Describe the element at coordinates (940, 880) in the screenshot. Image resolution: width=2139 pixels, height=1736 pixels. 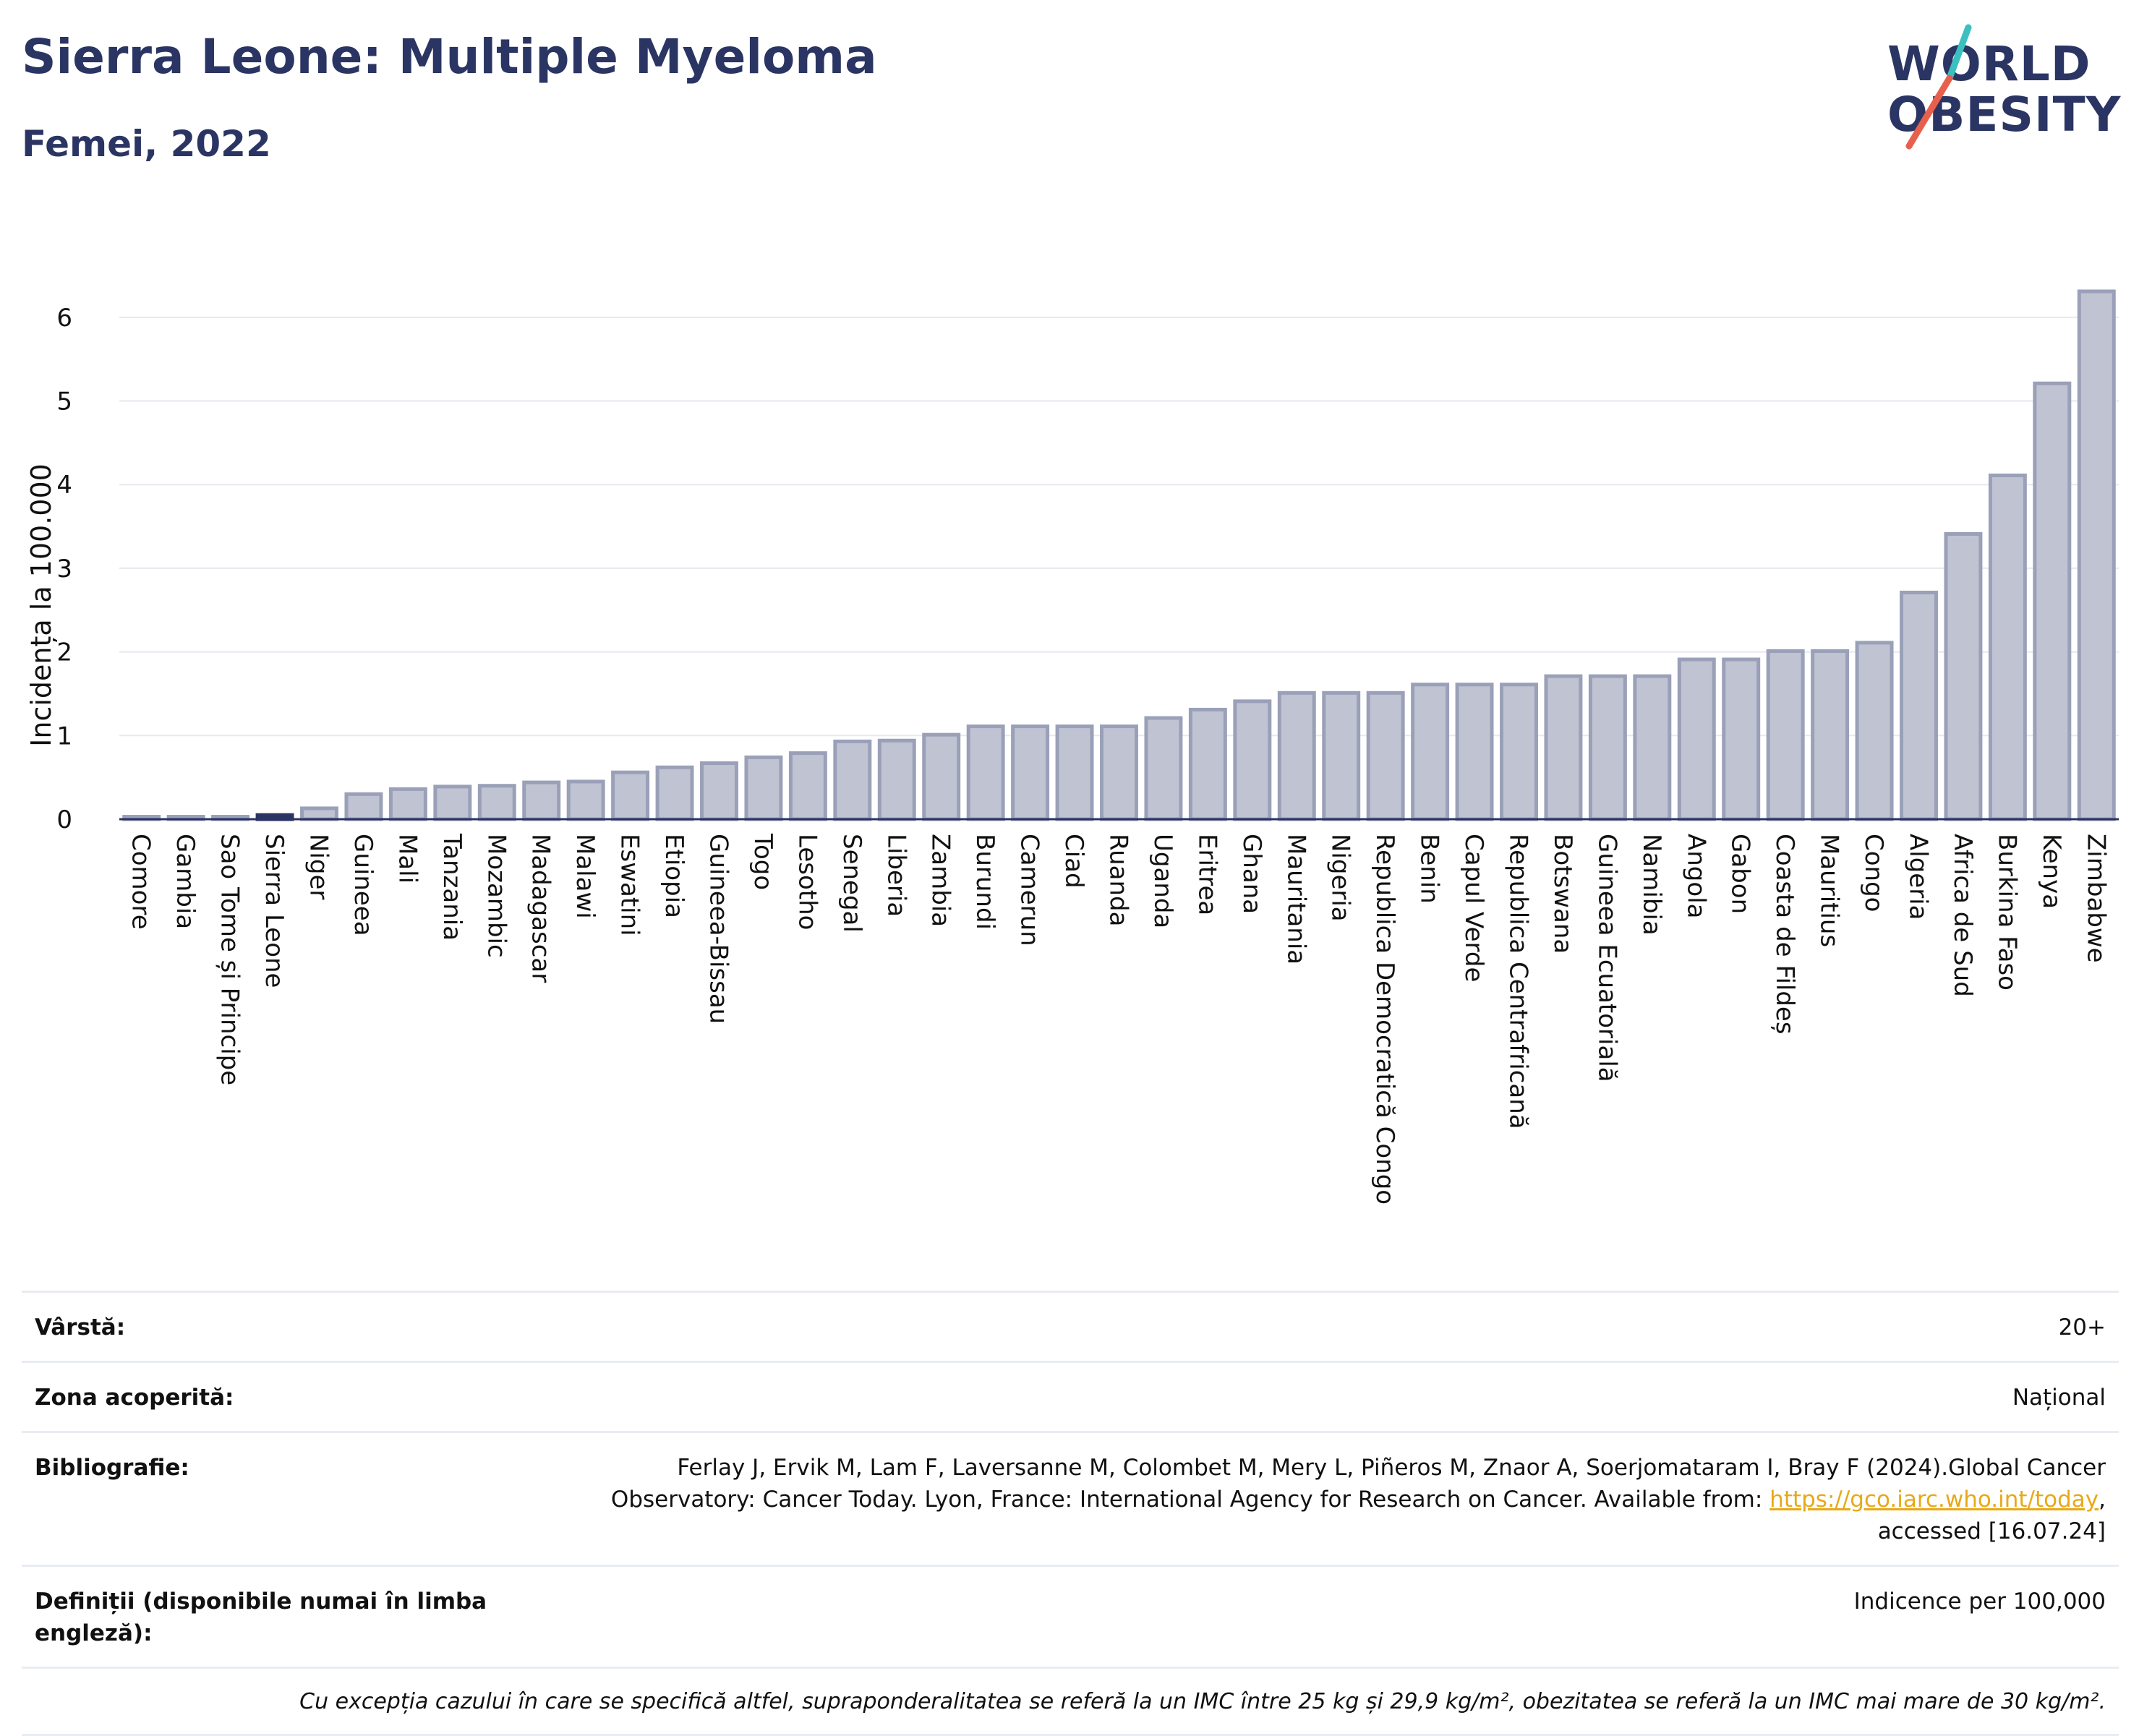
I see `x-tick-label: Zambia` at that location.